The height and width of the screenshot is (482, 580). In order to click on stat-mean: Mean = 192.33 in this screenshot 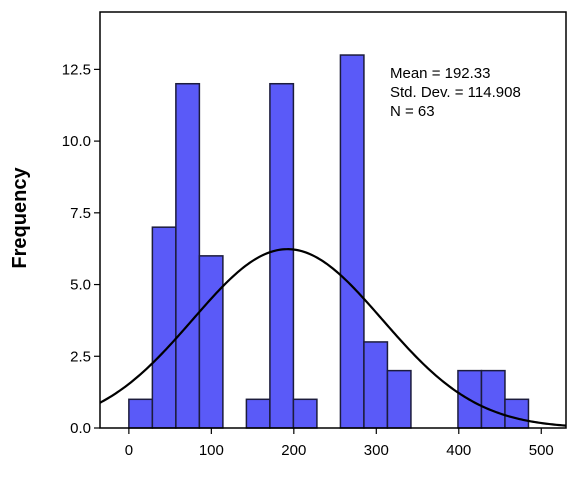, I will do `click(440, 73)`.